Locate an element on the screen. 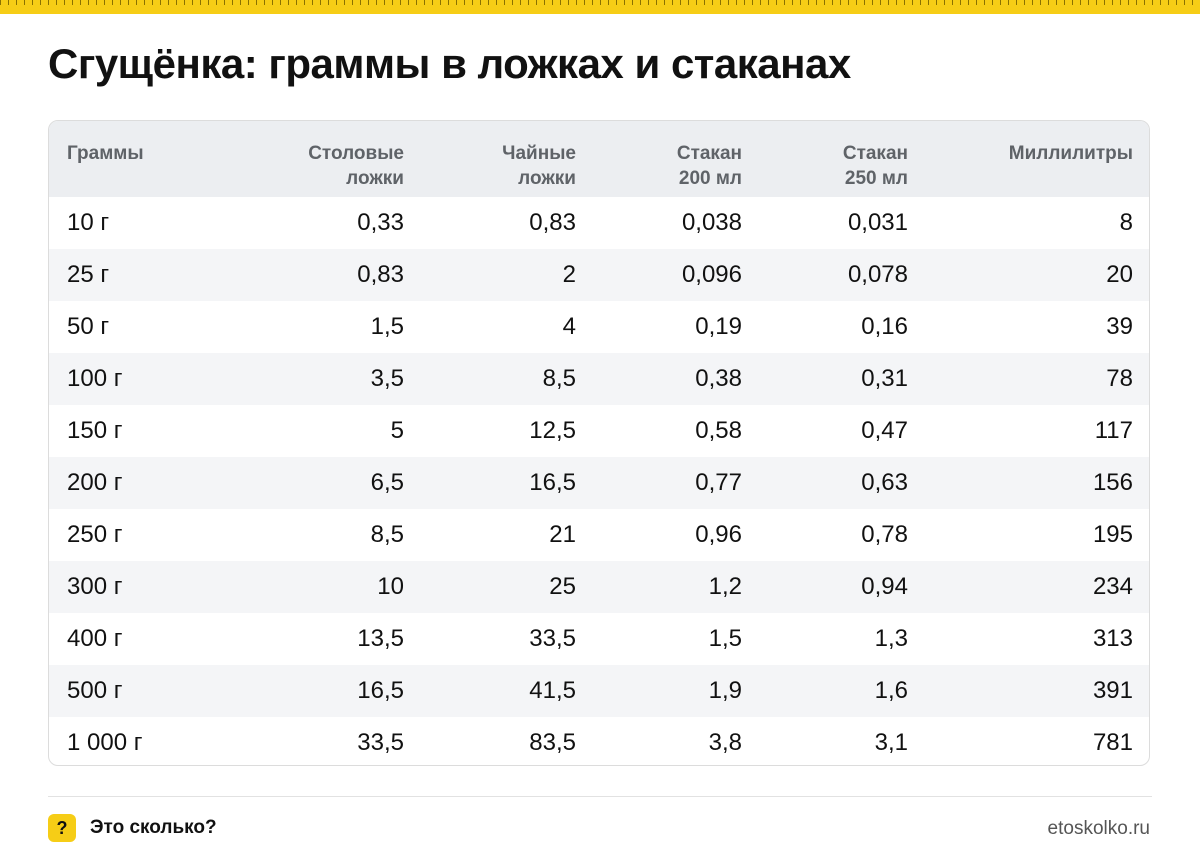  table-cell: 21 is located at coordinates (562, 534).